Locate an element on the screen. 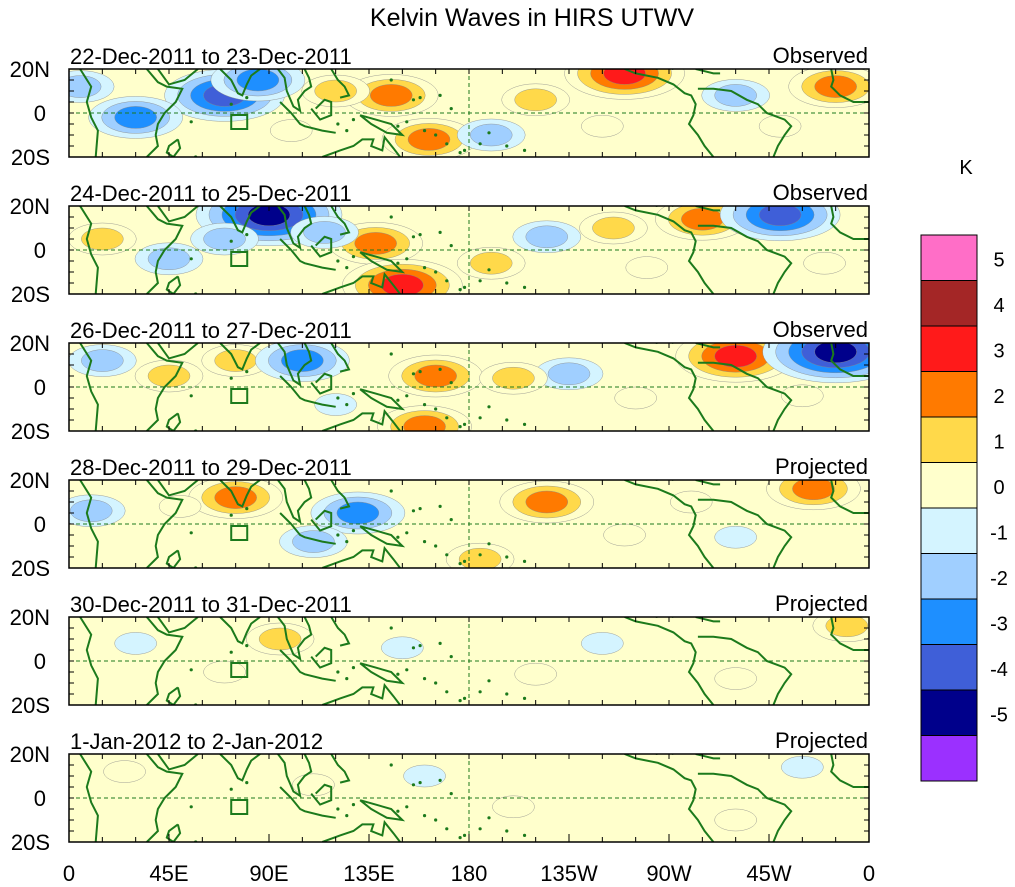  colorbar-level-label: 5 is located at coordinates (998, 261).